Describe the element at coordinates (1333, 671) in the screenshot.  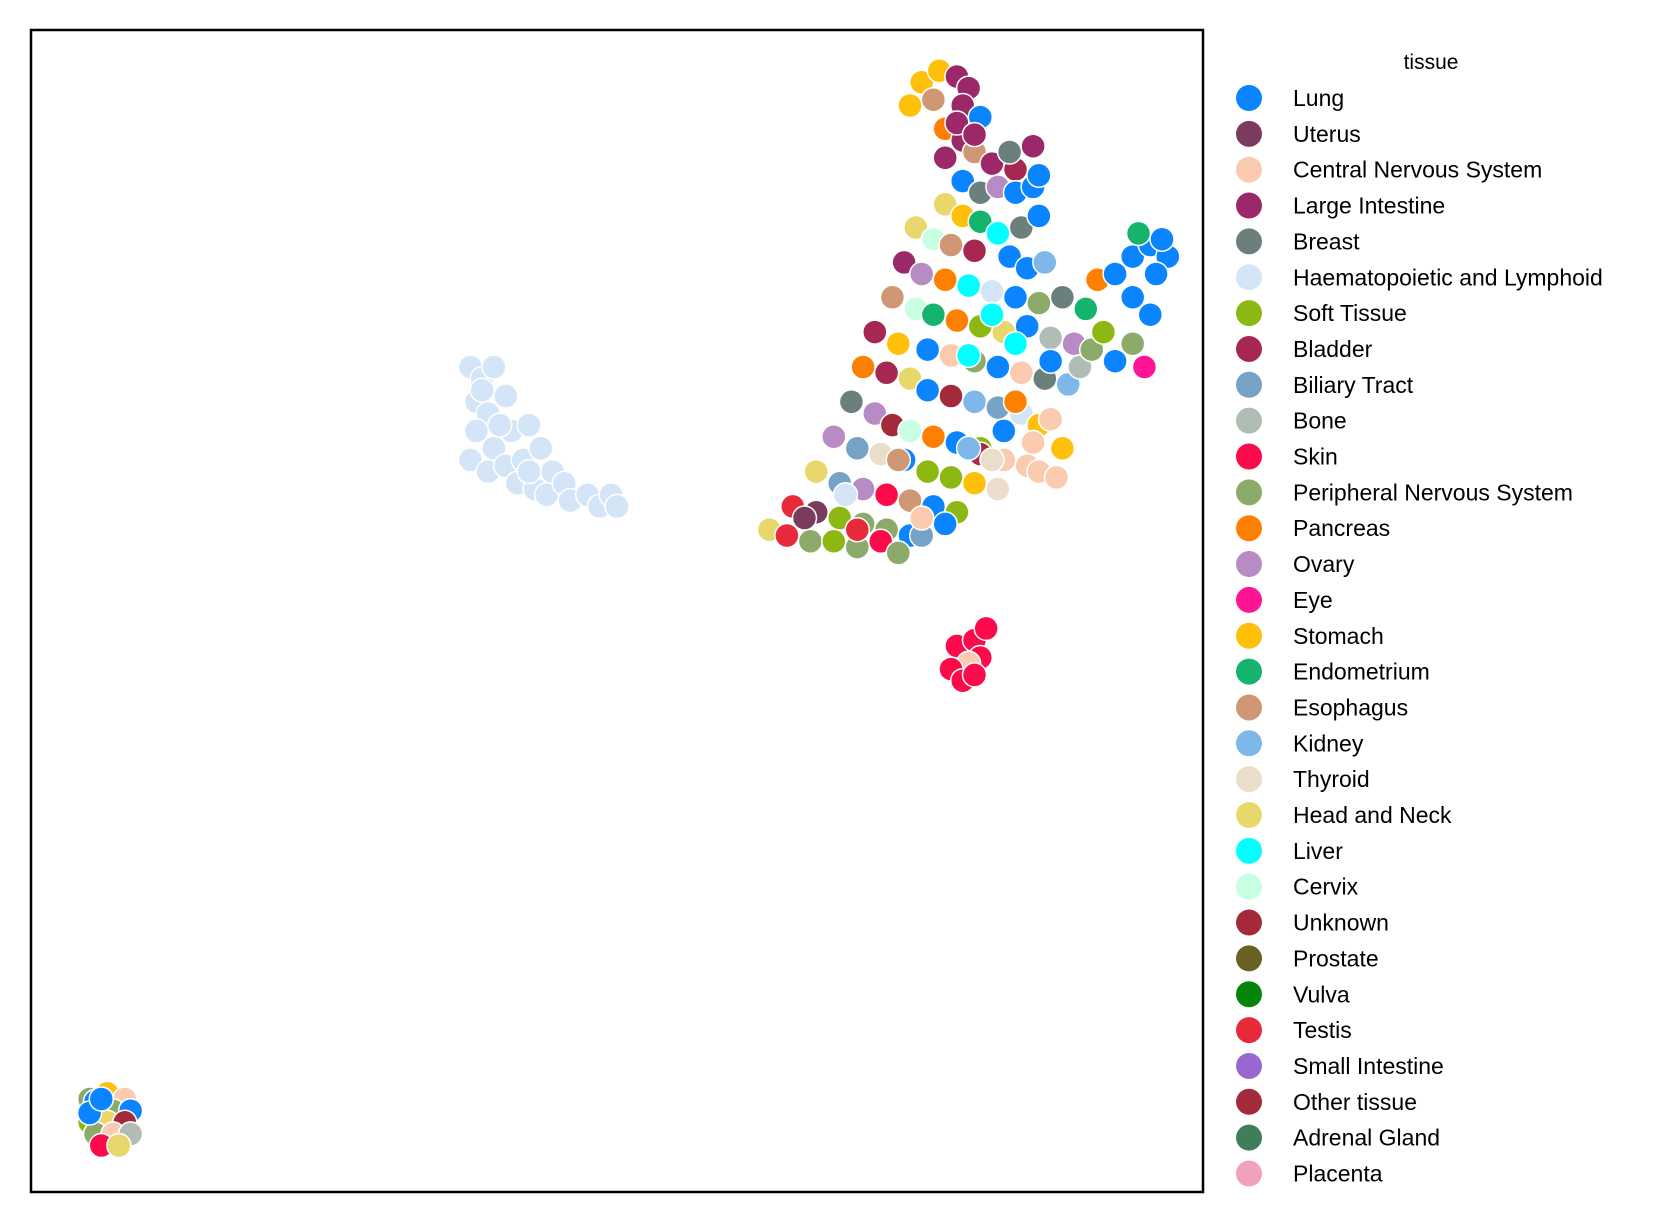
I see `legend-item: Endometrium` at that location.